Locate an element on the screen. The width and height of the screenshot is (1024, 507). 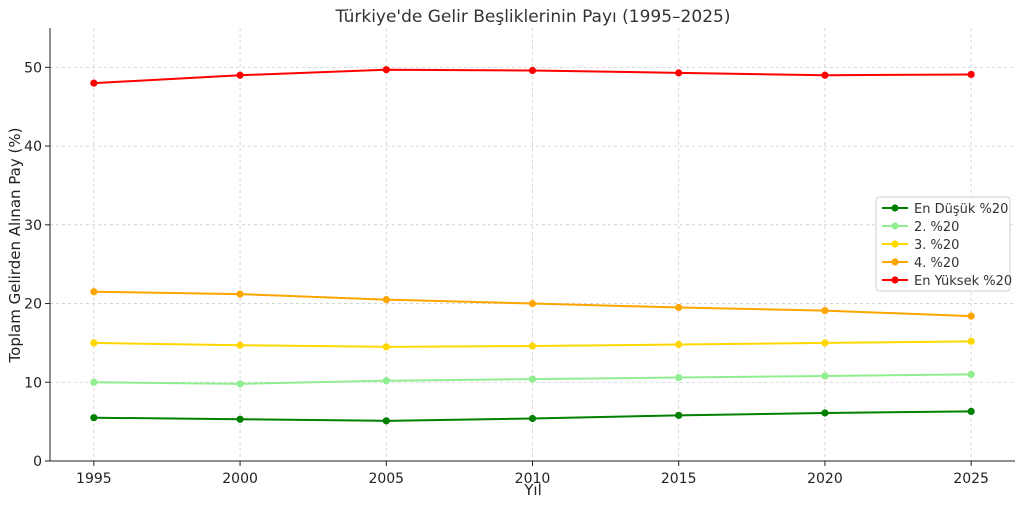
legend-item: 2. %20 is located at coordinates (920, 227).